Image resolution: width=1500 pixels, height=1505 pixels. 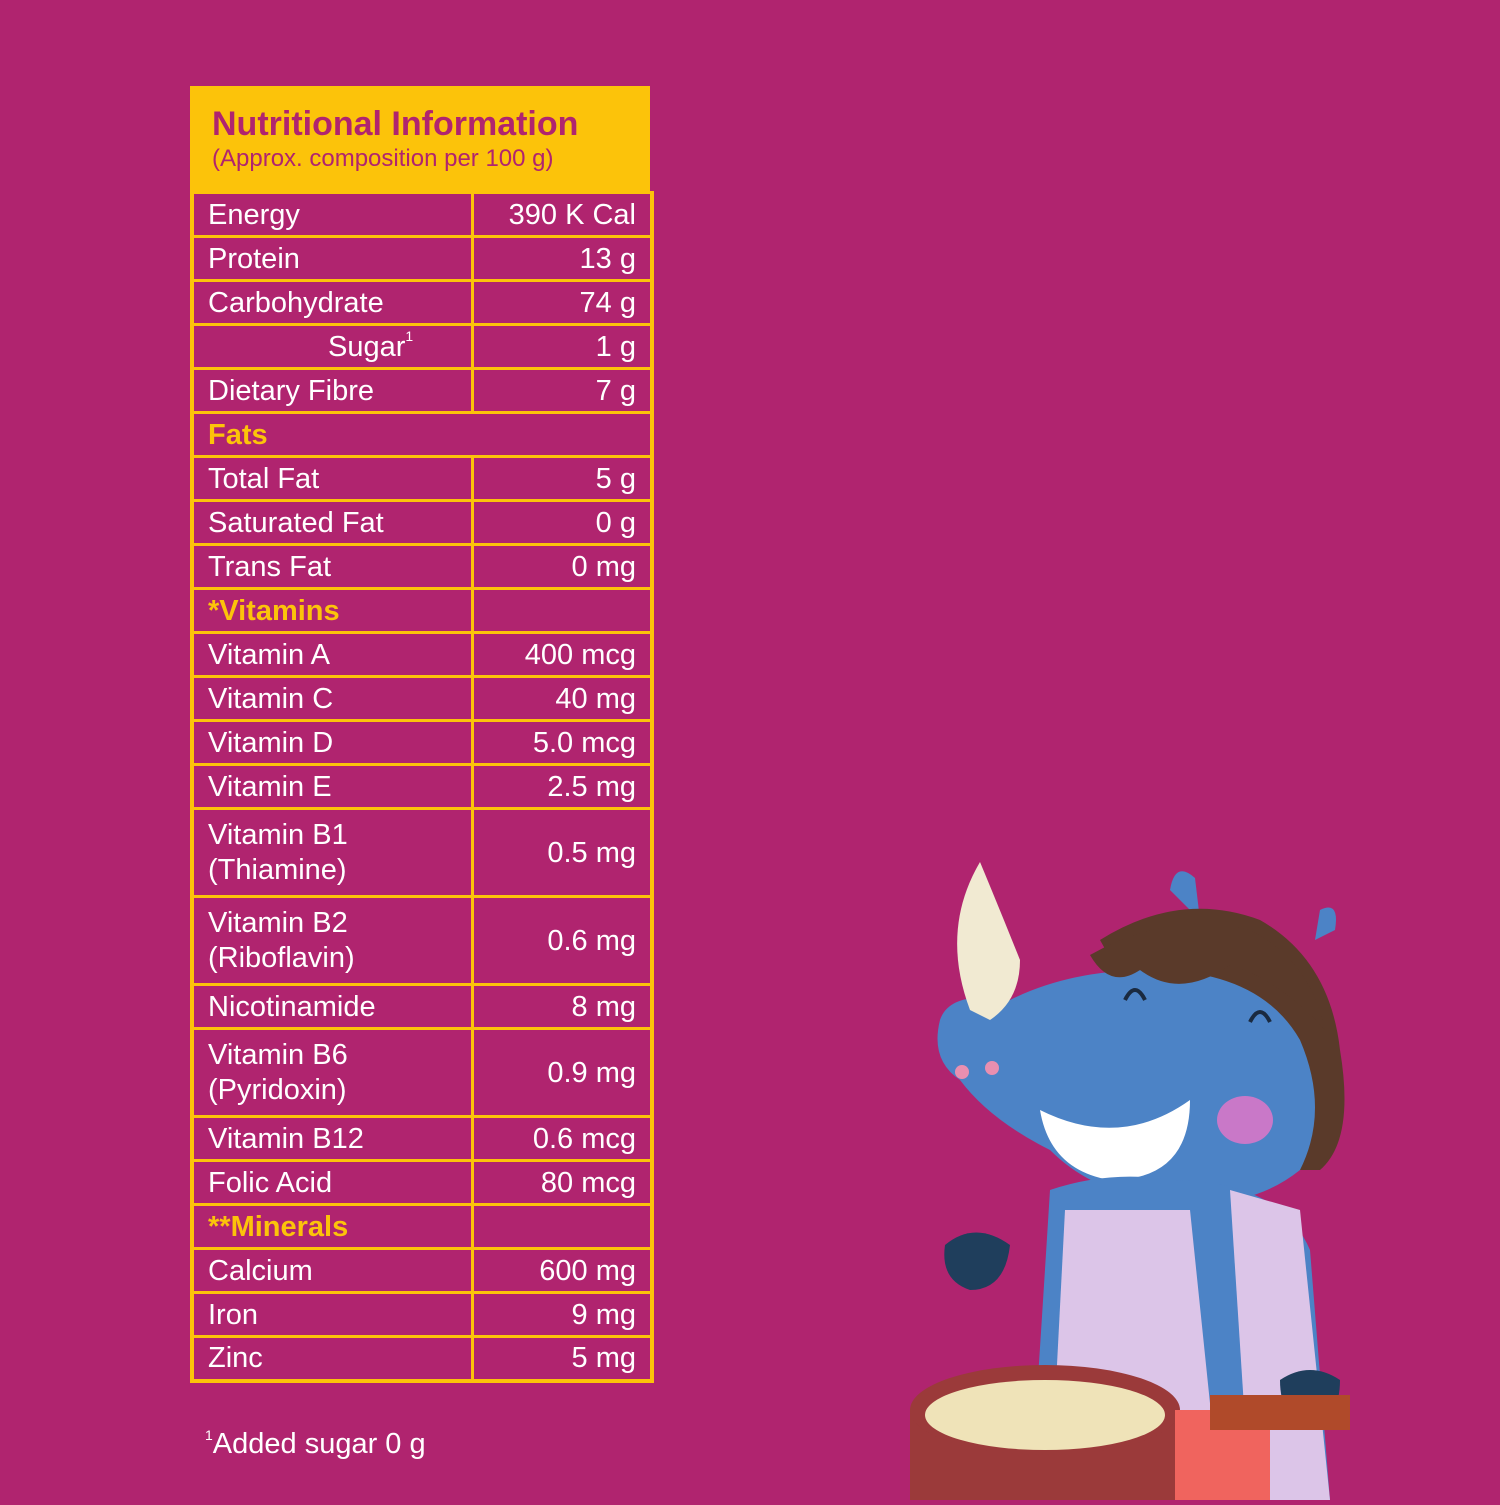 I want to click on nutrient-label-cell: Vitamin B2 (Riboflavin), so click(x=332, y=940).